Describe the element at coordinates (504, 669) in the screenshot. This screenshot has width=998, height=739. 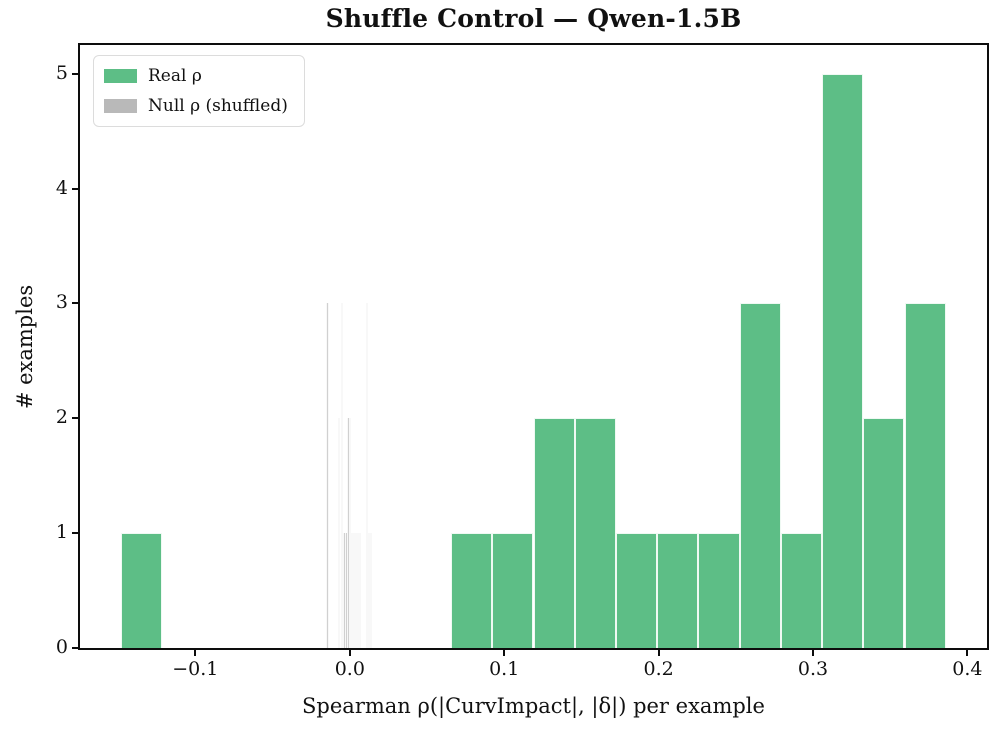
I see `x-tick-label: 0.1` at that location.